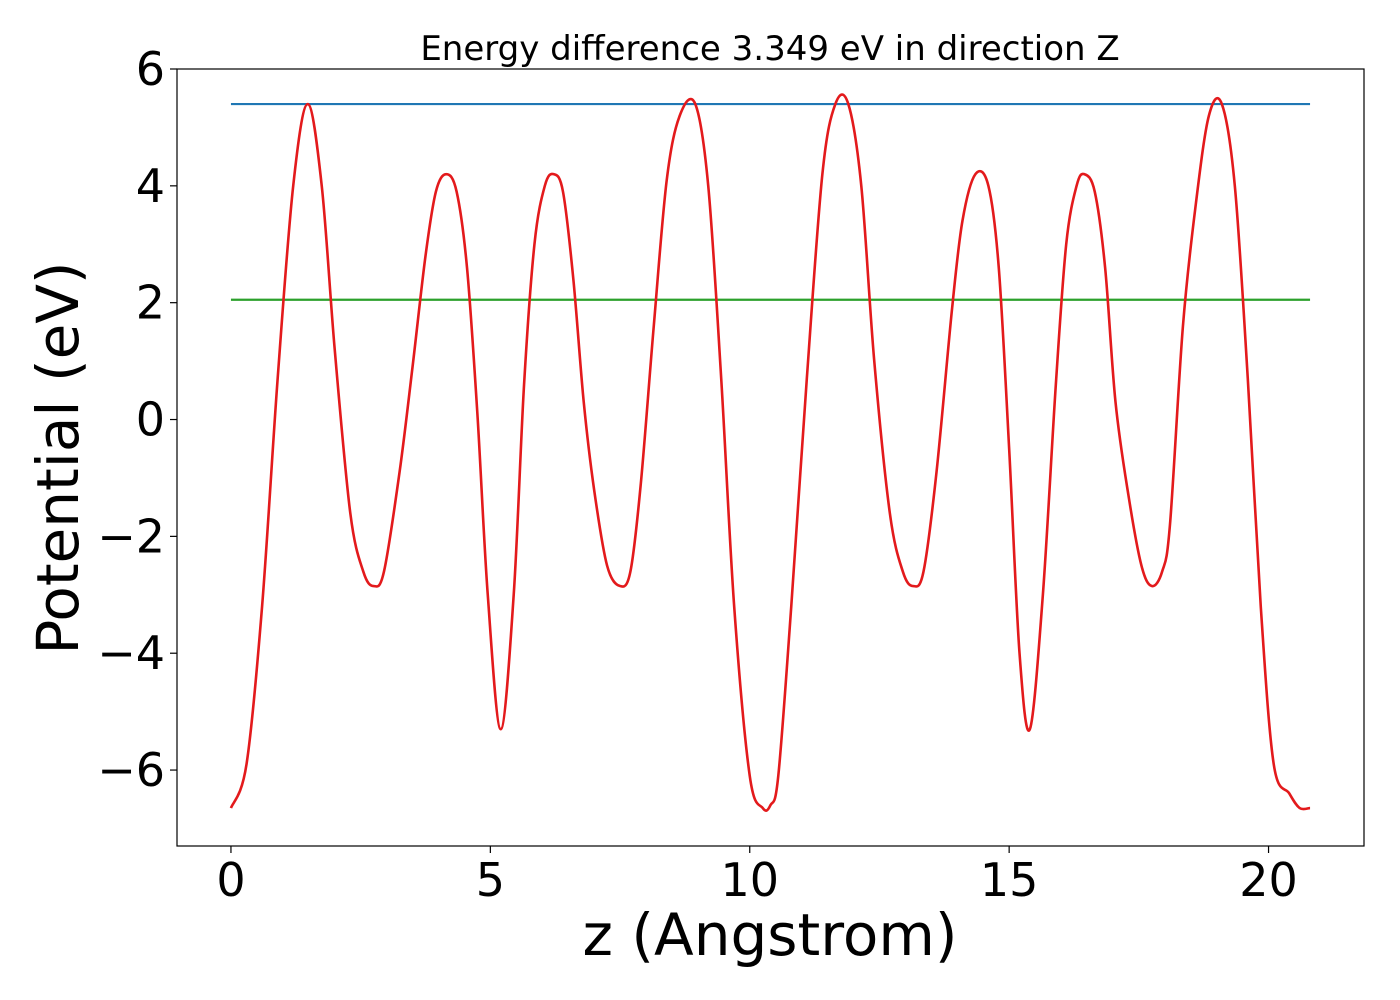  I want to click on y-tick-label: 0, so click(150, 420).